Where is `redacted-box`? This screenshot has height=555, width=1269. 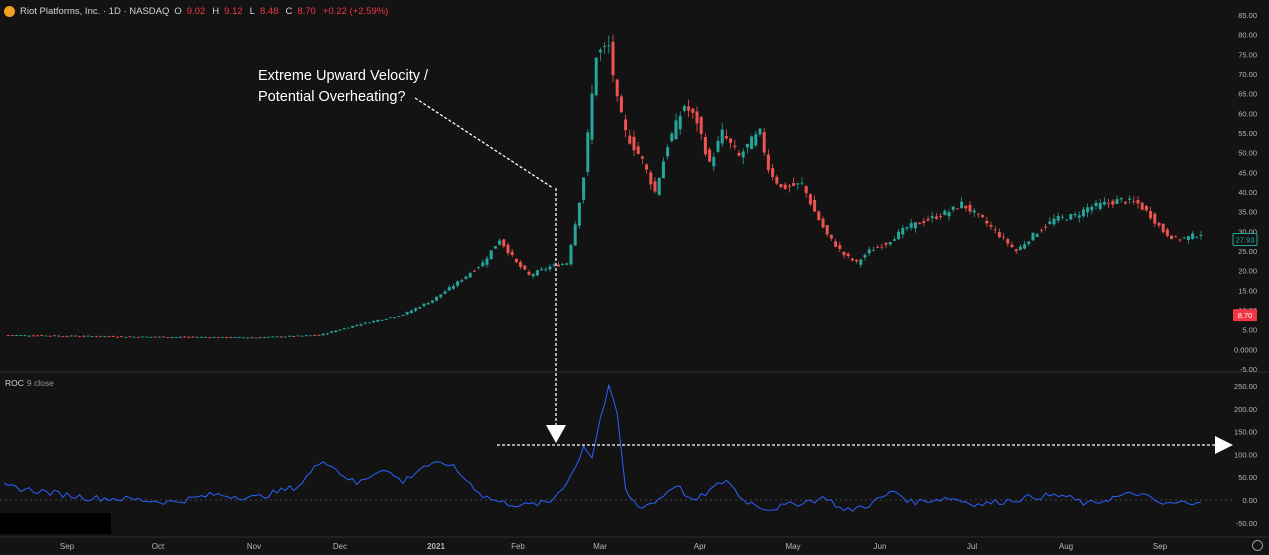
redacted-box is located at coordinates (55, 523).